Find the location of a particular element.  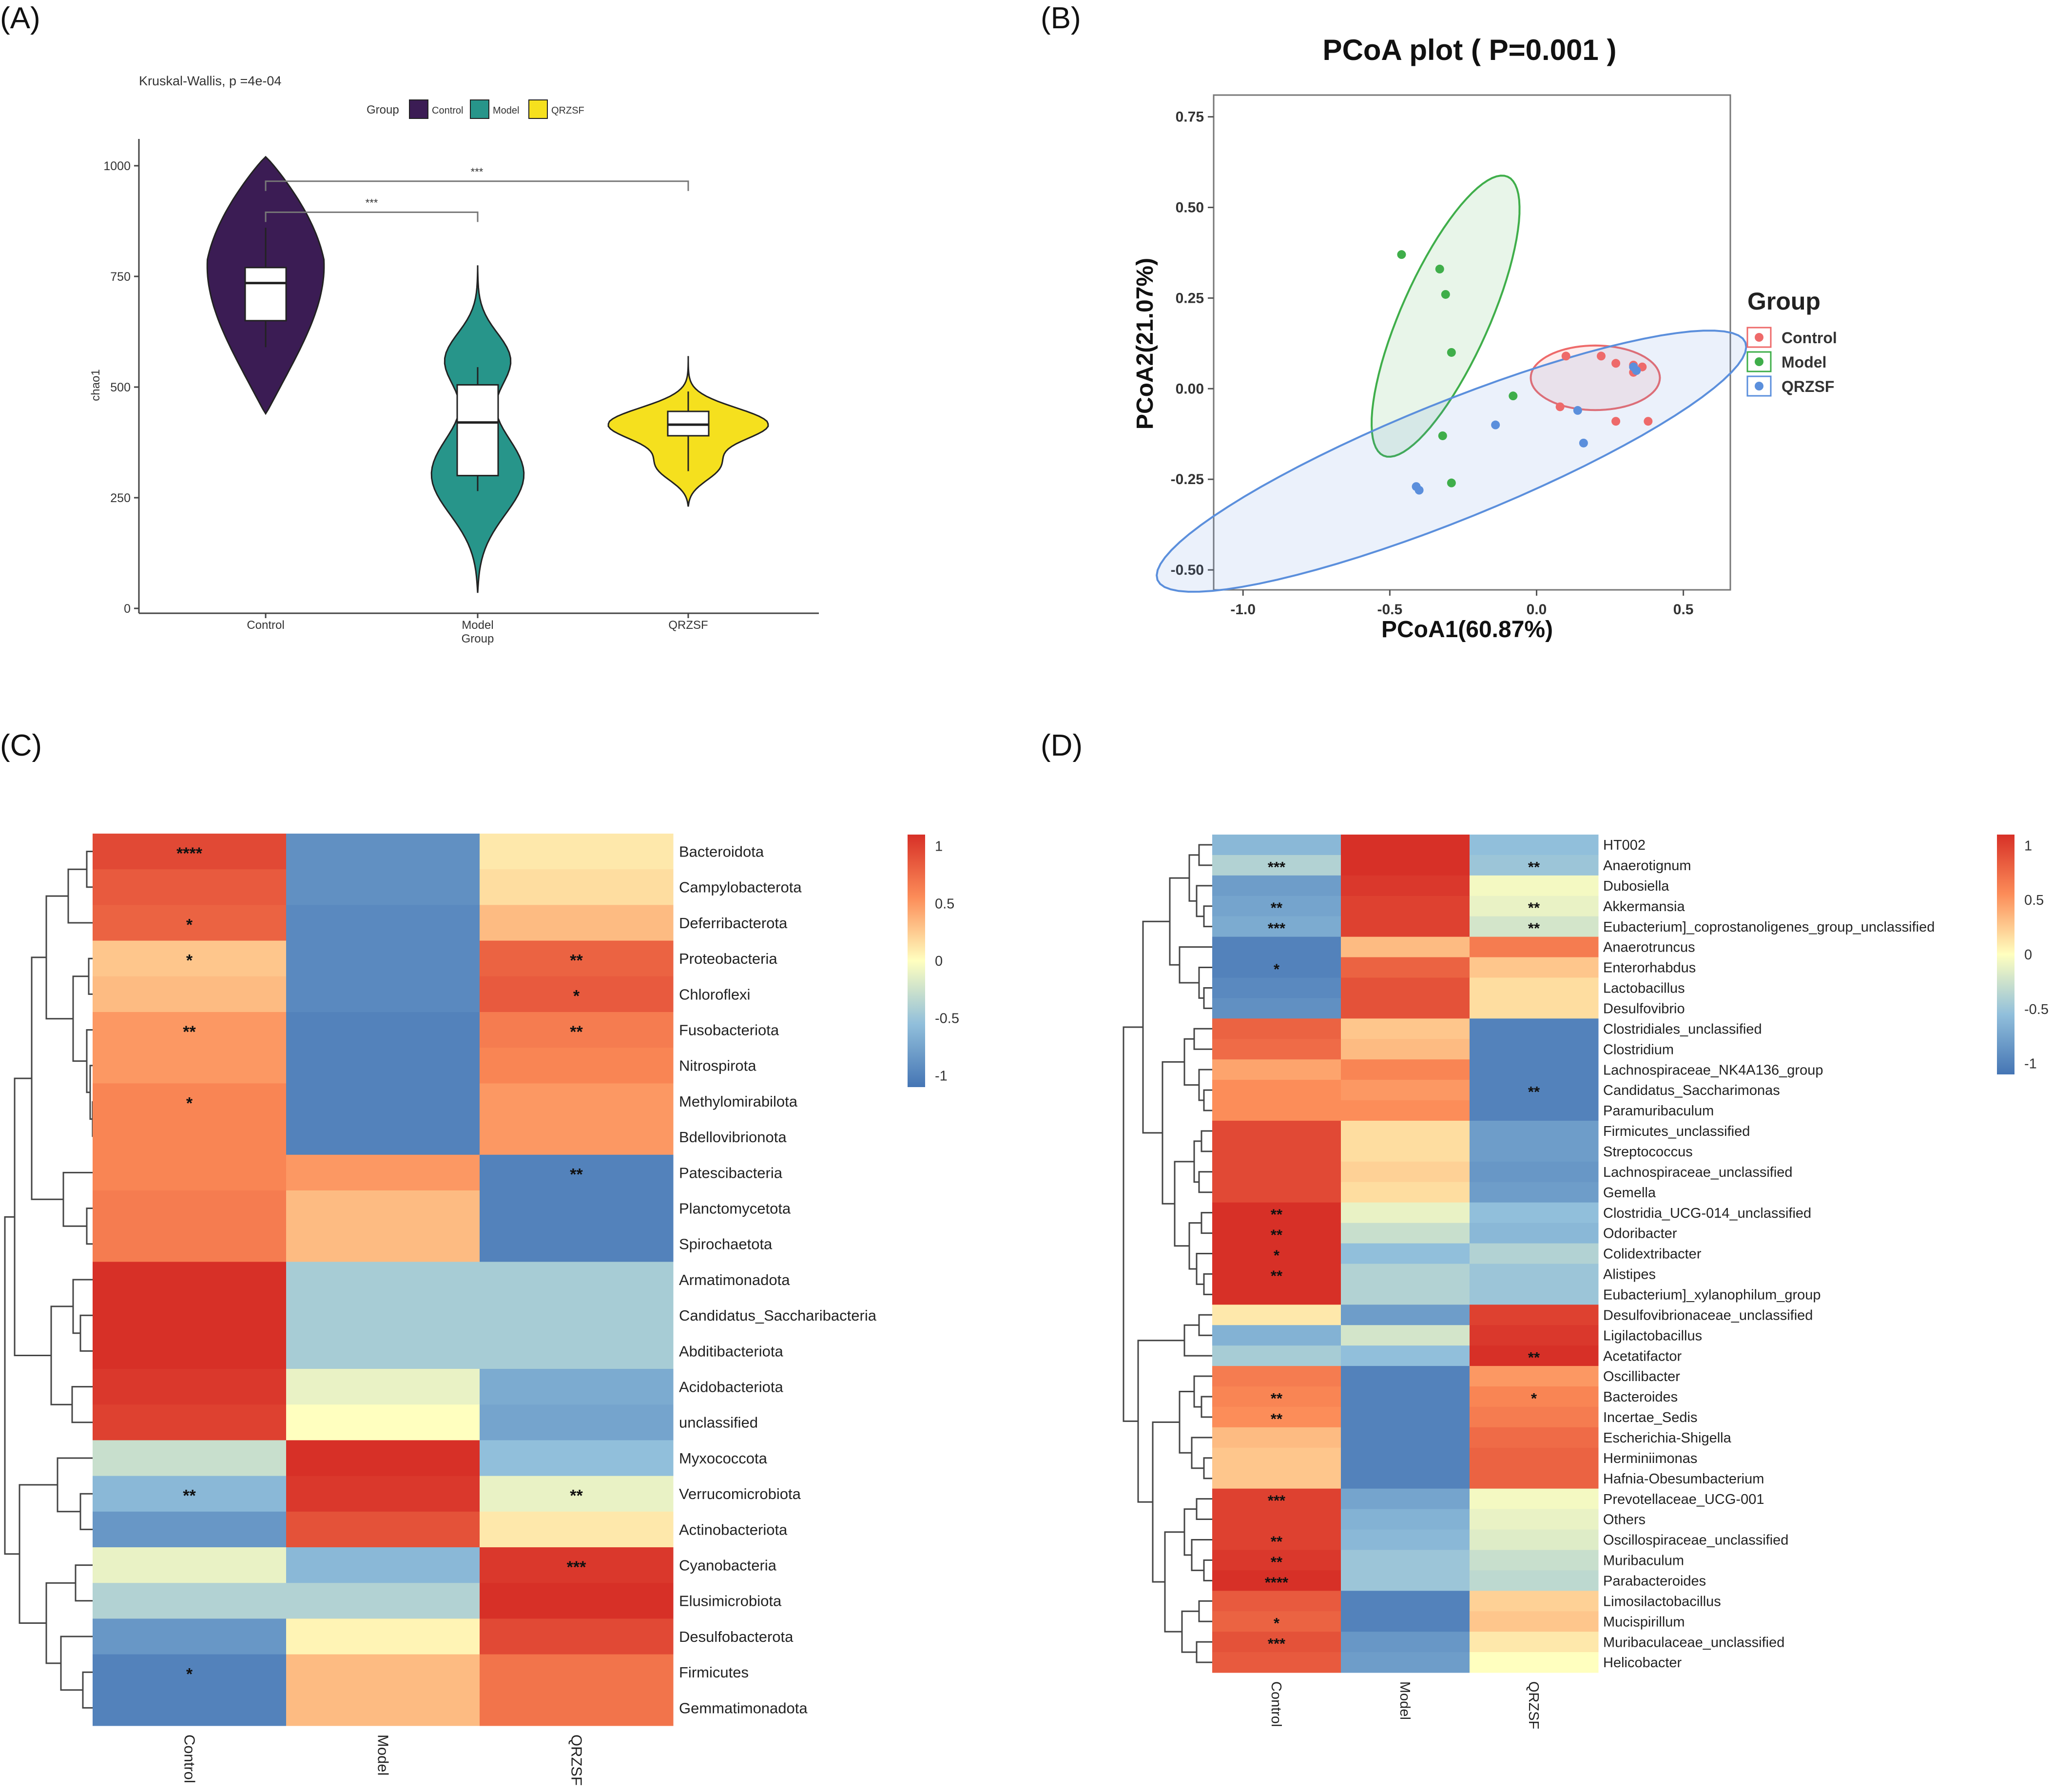

pcoa-y-tick-label: -0.25 is located at coordinates (1188, 479).